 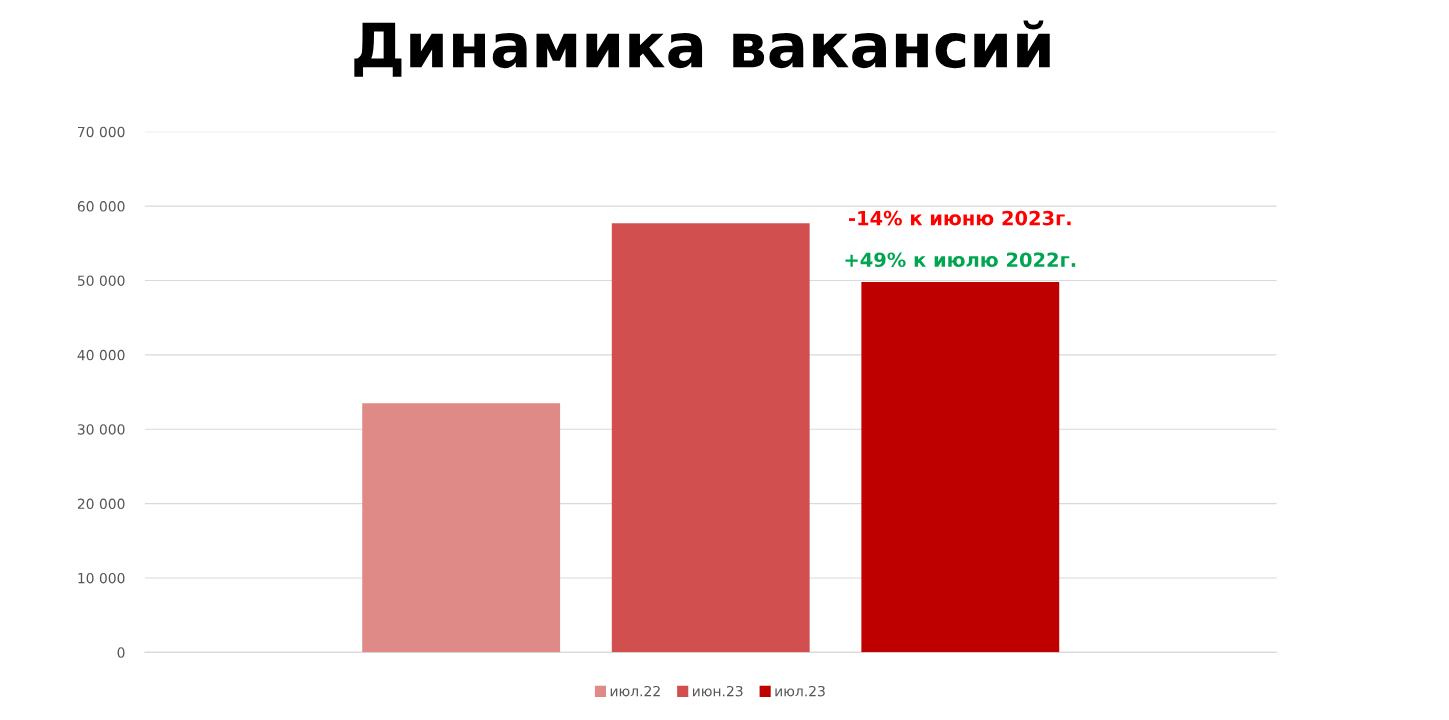 I want to click on y-tick-label: 70 000, so click(x=101, y=132).